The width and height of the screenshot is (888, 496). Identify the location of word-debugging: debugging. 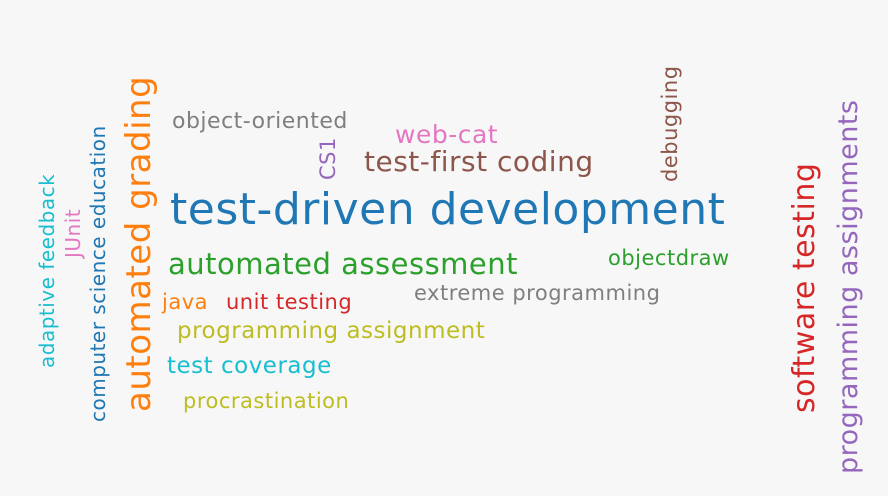
(670, 123).